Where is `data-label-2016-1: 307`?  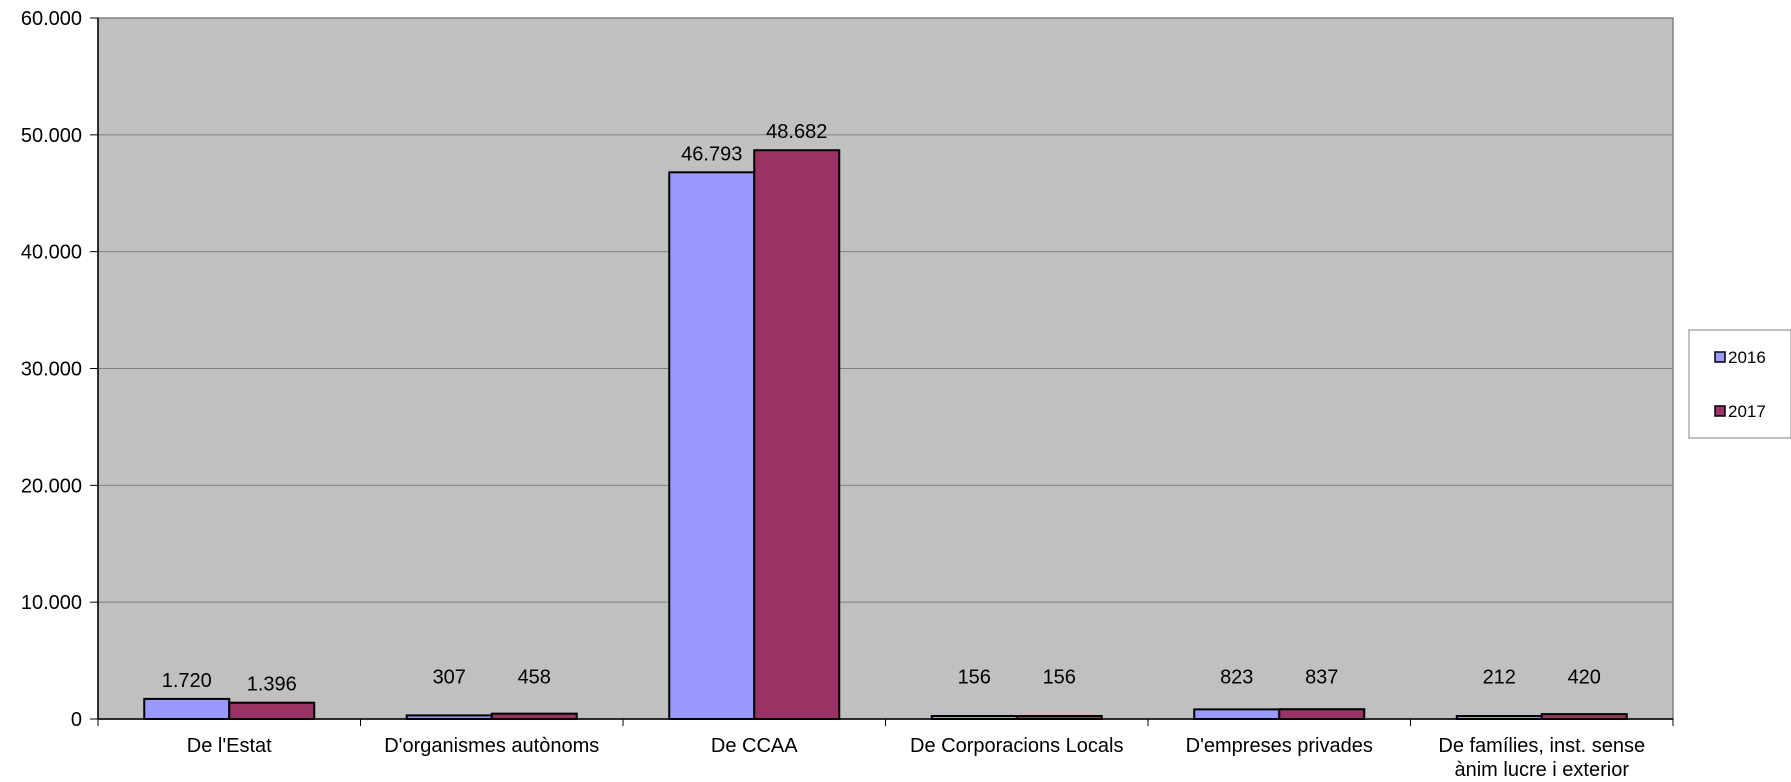 data-label-2016-1: 307 is located at coordinates (449, 678).